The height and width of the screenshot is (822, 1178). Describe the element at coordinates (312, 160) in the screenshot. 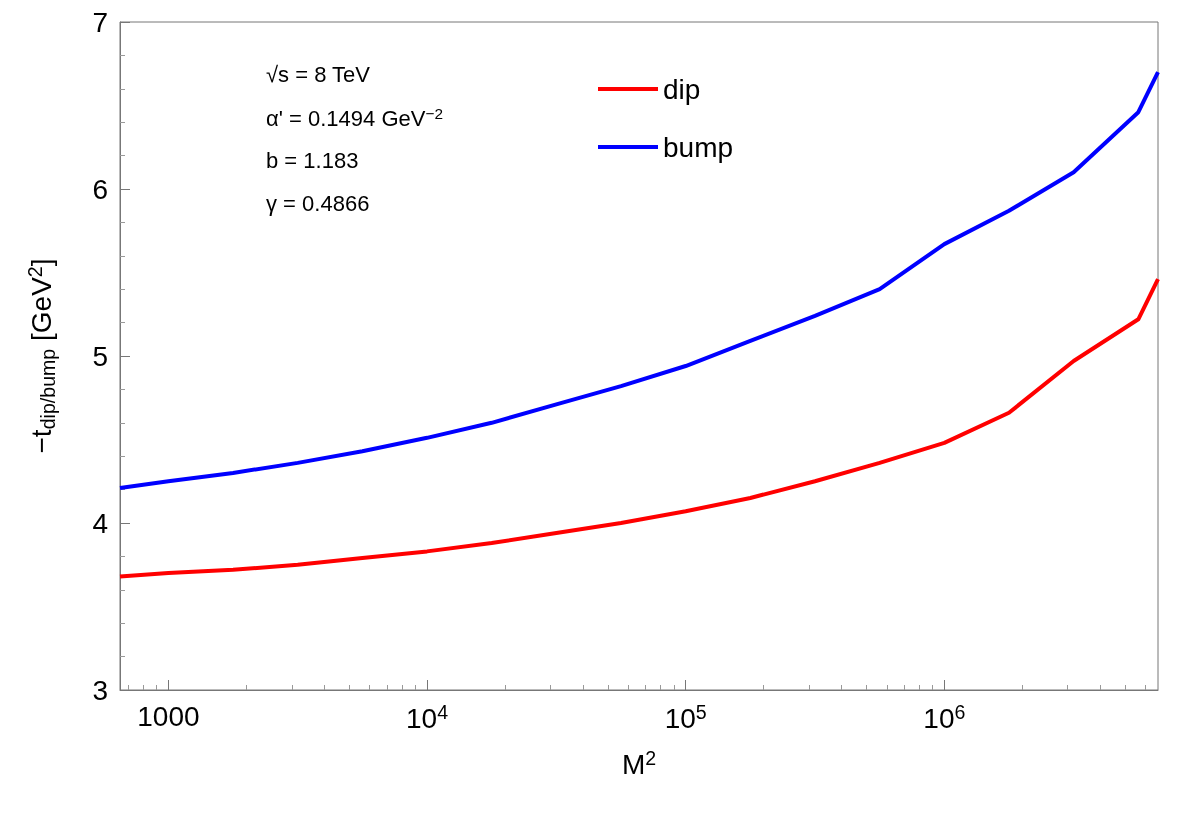

I see `annotation: b = 1.183` at that location.